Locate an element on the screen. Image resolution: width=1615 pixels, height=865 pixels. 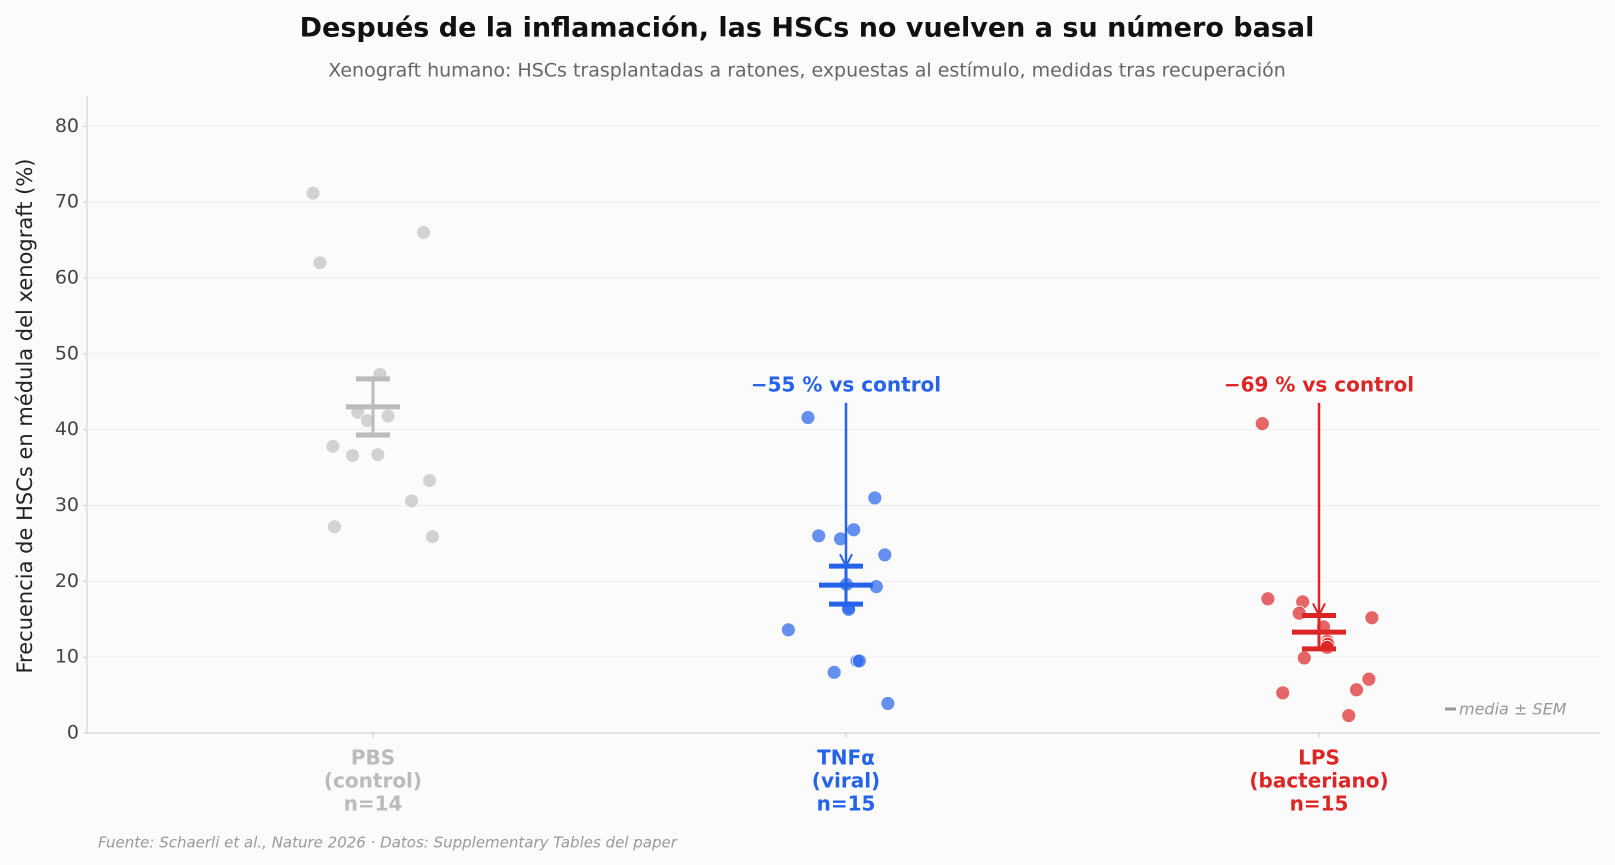
y-tick-label: 70 is located at coordinates (67, 202).